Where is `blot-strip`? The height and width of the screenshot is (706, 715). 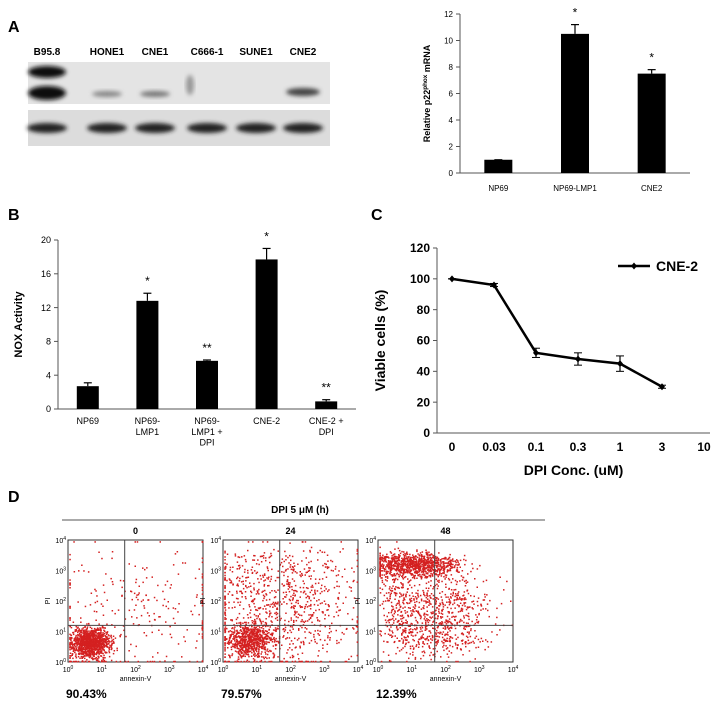
blot-strip is located at coordinates (179, 128).